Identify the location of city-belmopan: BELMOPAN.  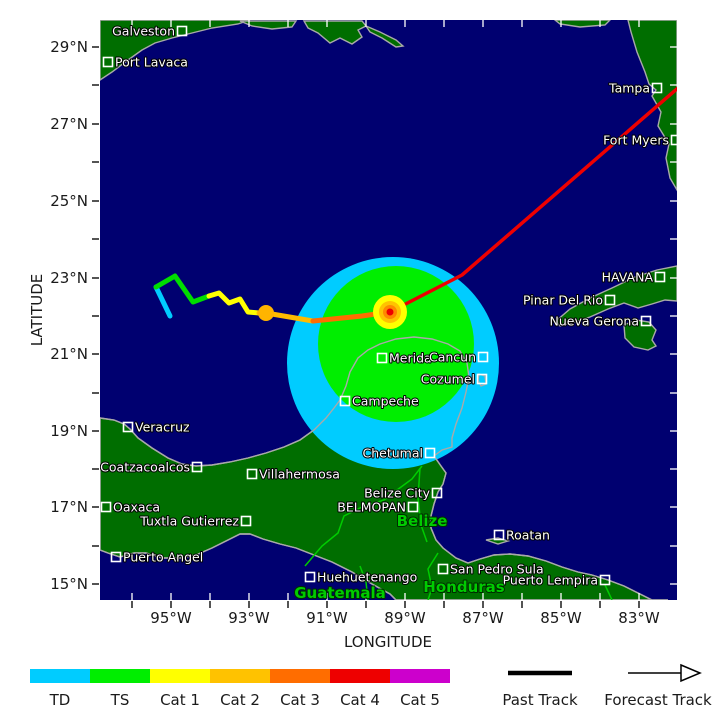
(377, 507).